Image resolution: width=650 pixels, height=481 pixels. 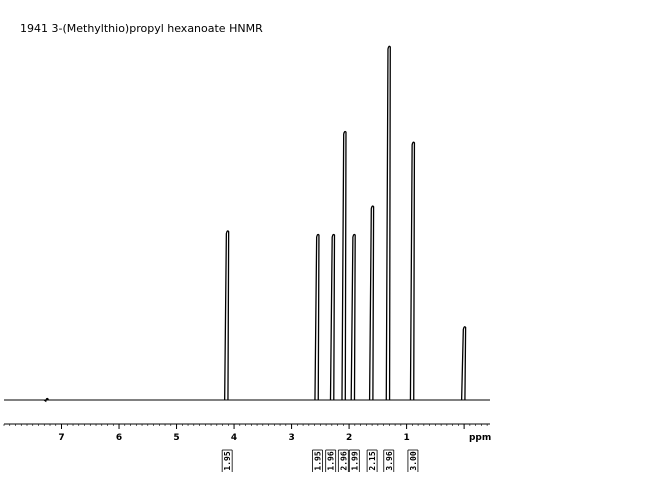 I want to click on integral-labels: 1.95 1.95 1.96 2.96 1.99 2.15 3.96 3.00, so click(x=320, y=460).